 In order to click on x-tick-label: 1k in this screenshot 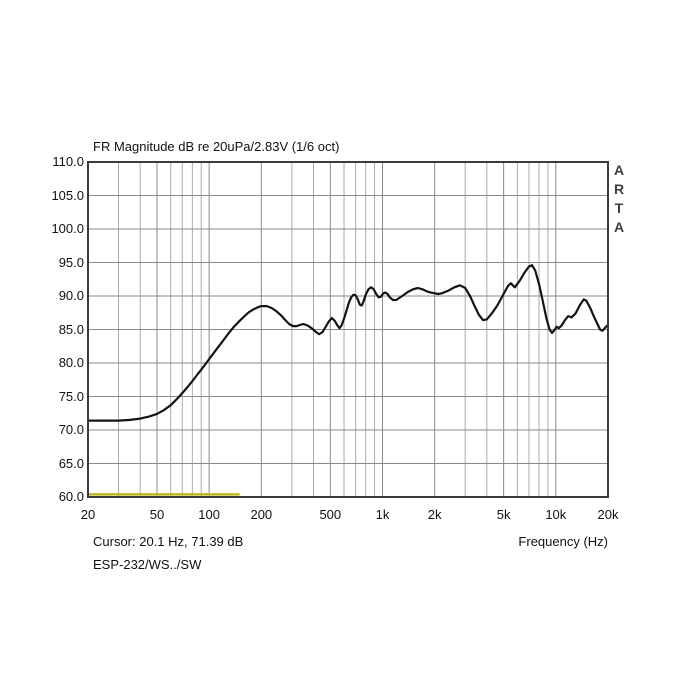, I will do `click(382, 514)`.